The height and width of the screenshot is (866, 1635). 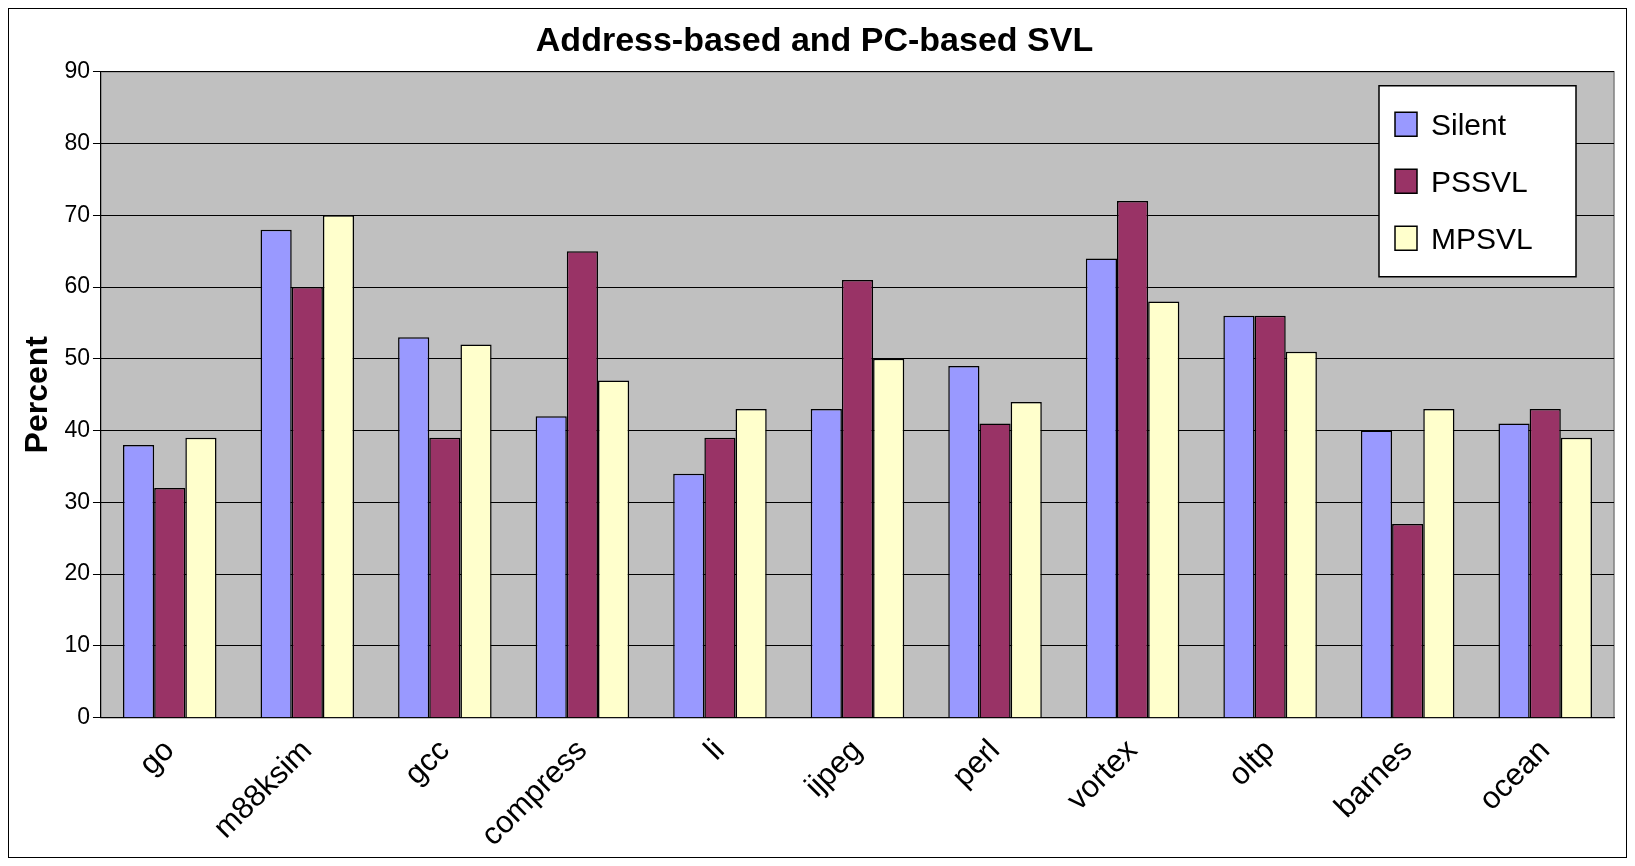 What do you see at coordinates (77, 213) in the screenshot?
I see `y-tick-label: 70` at bounding box center [77, 213].